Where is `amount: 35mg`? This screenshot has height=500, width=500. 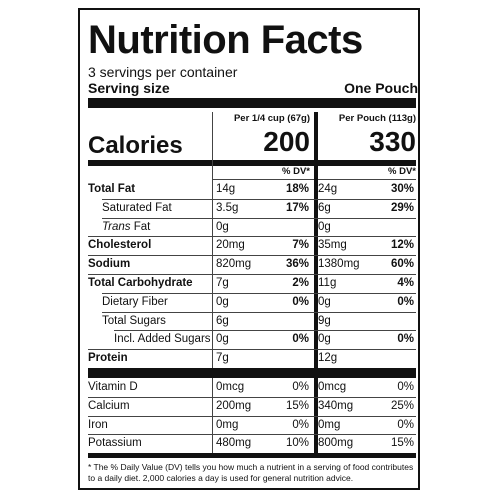 amount: 35mg is located at coordinates (332, 245).